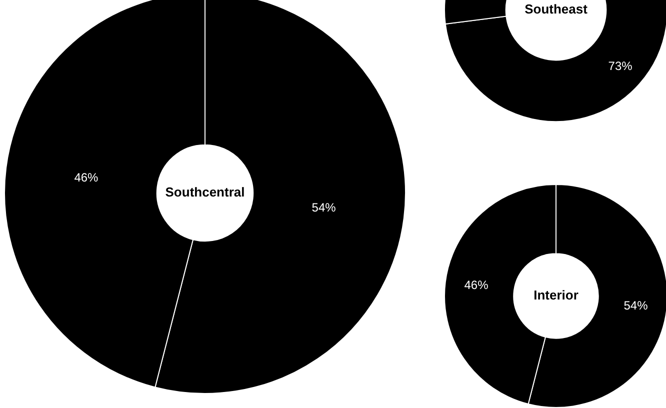 The height and width of the screenshot is (408, 666). Describe the element at coordinates (556, 295) in the screenshot. I see `text: Interior` at that location.